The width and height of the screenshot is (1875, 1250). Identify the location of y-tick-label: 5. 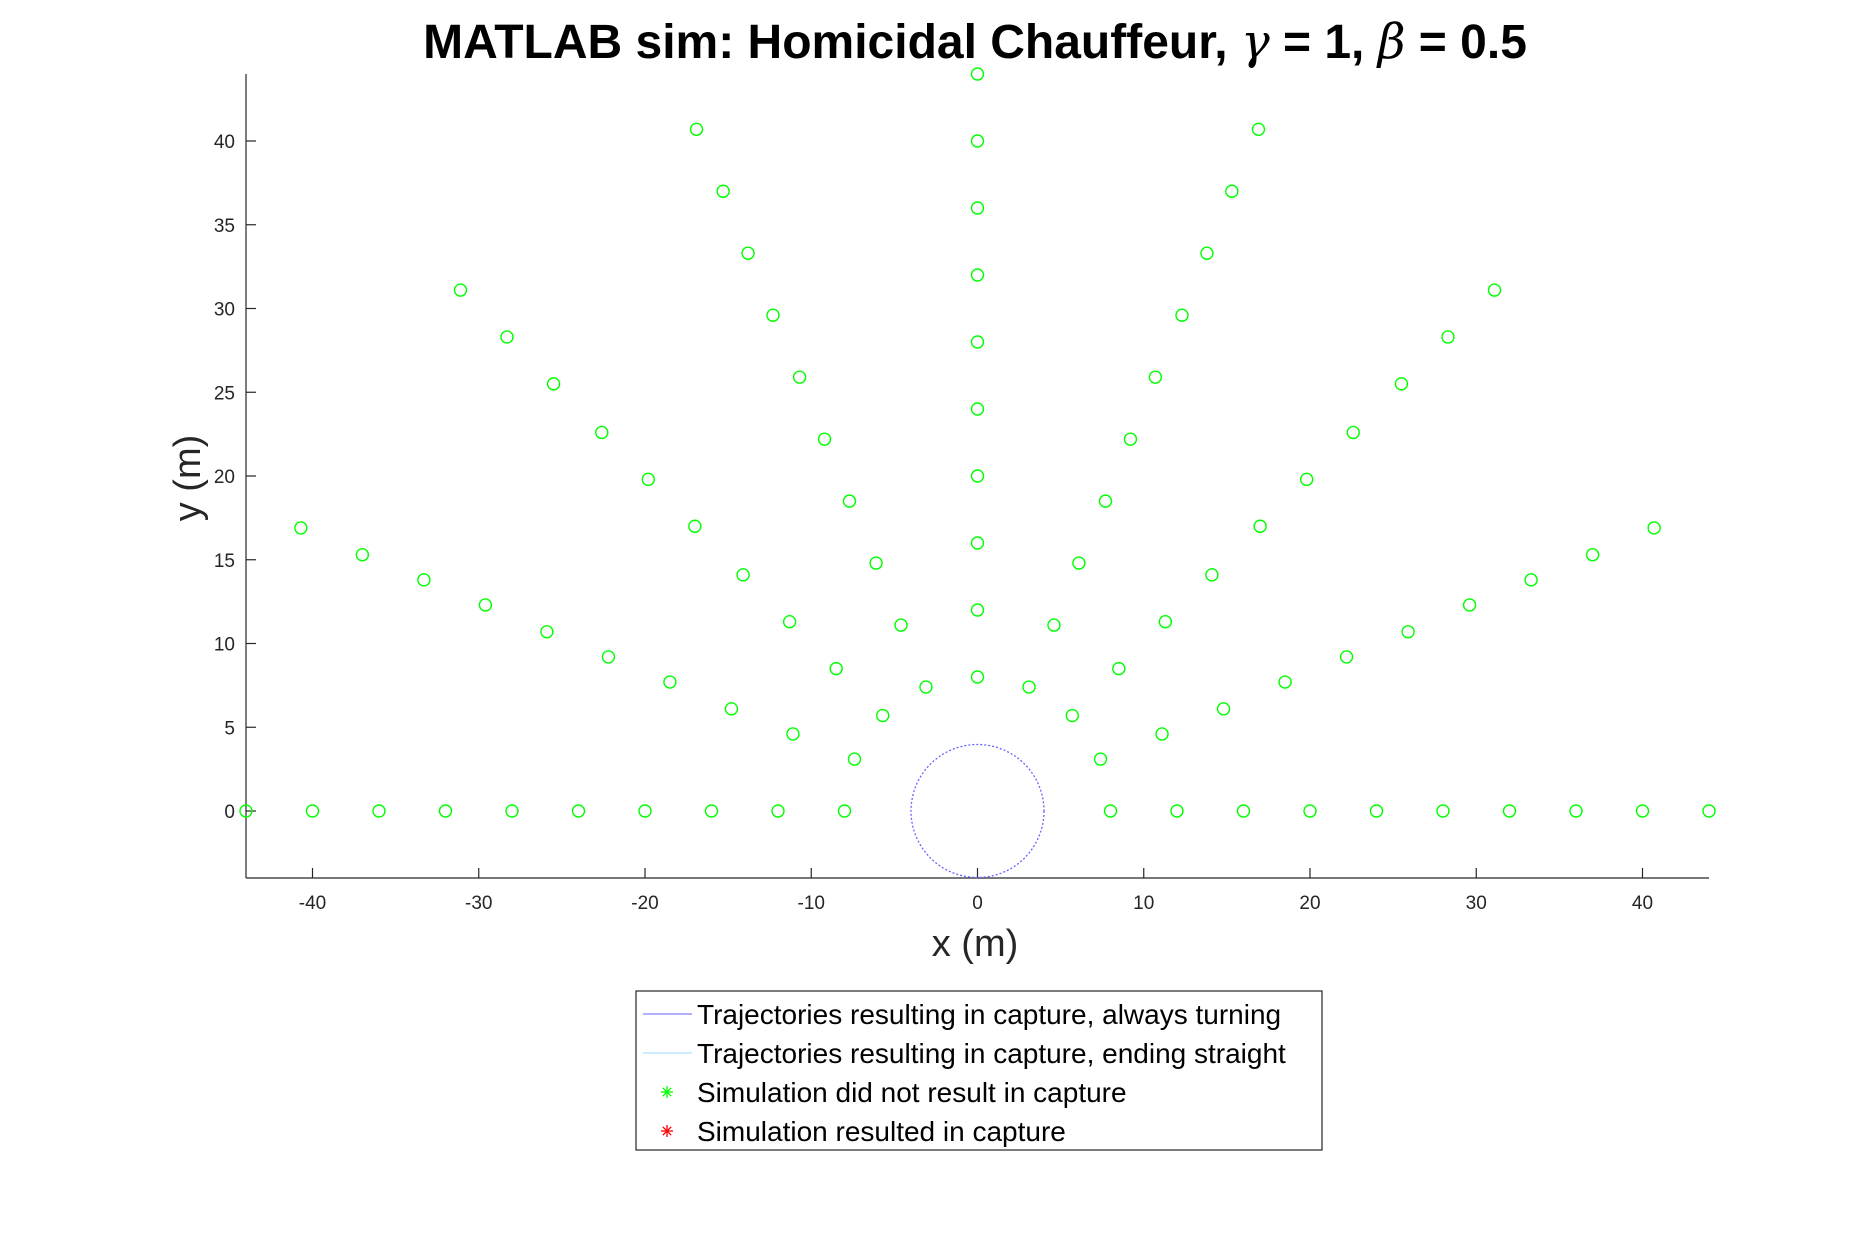
(229, 728).